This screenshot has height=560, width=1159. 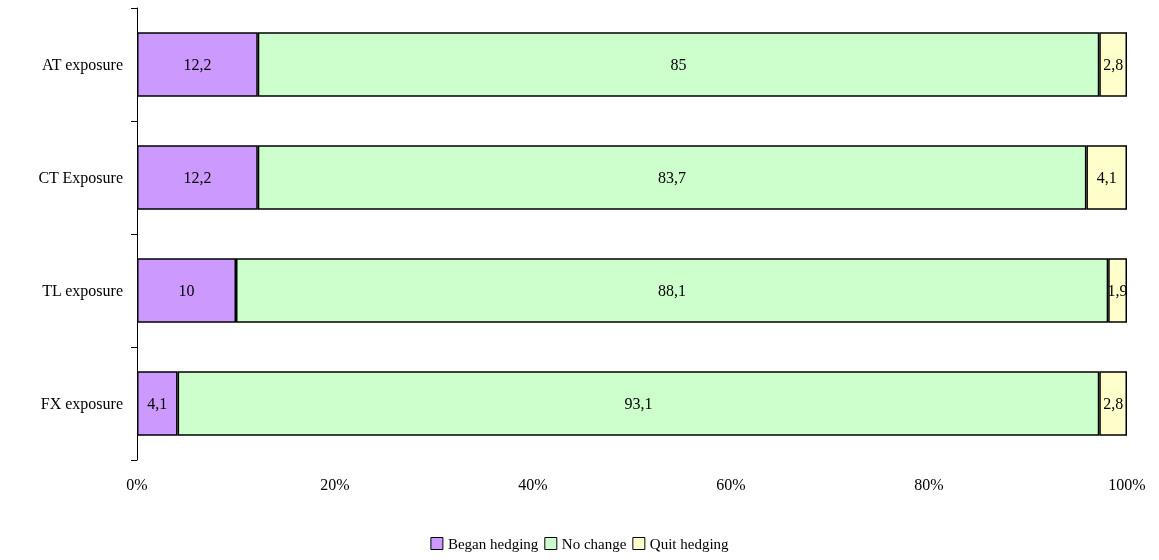 What do you see at coordinates (335, 484) in the screenshot?
I see `x-tick-label: 20%` at bounding box center [335, 484].